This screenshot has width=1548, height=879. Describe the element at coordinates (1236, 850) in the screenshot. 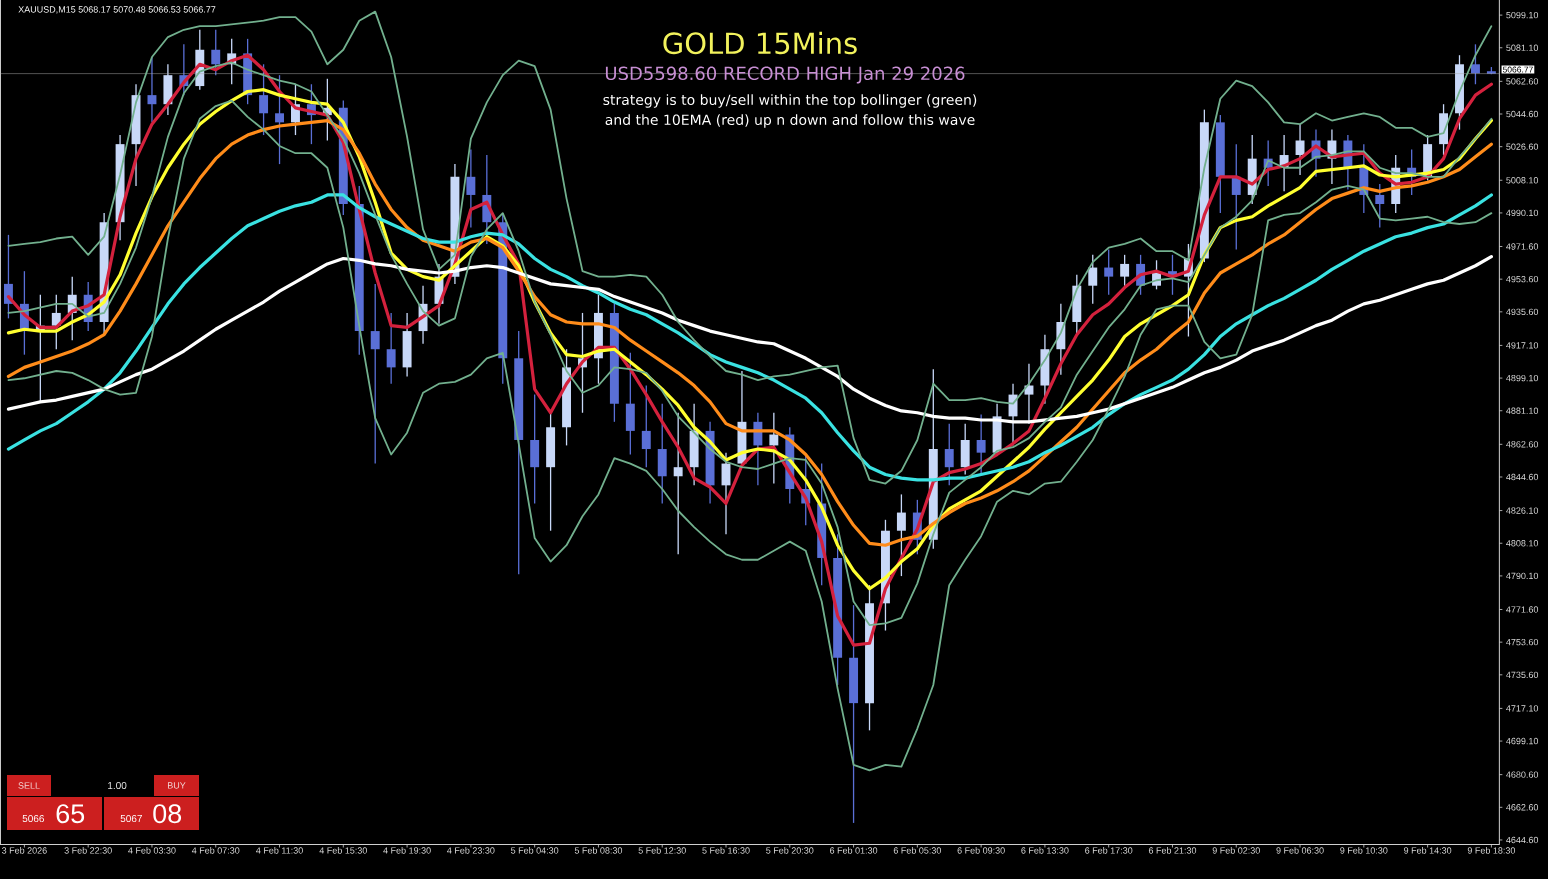

I see `x-tick-label: 9 Feb 02:30` at that location.